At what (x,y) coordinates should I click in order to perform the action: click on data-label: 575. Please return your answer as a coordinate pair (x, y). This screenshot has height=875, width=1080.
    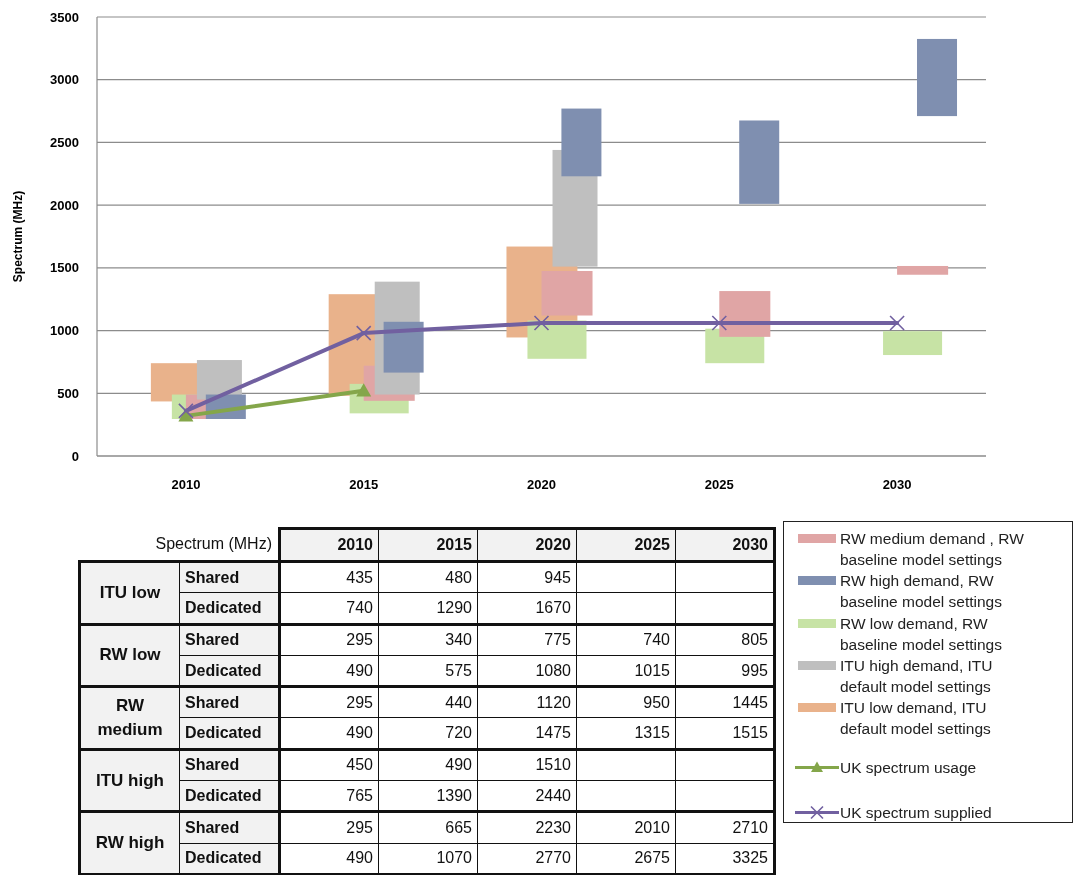
    Looking at the image, I should click on (428, 671).